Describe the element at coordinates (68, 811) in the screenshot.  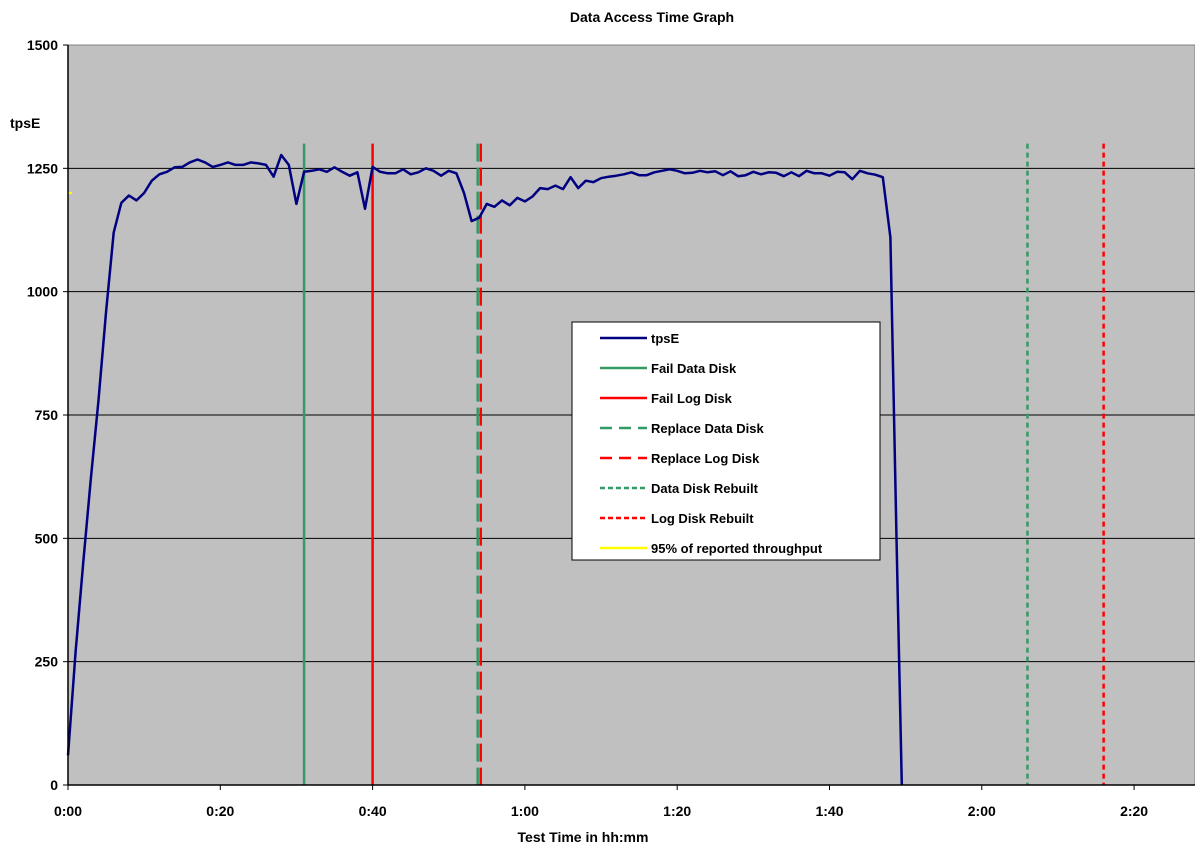
I see `x-tick-label: 0:00` at that location.